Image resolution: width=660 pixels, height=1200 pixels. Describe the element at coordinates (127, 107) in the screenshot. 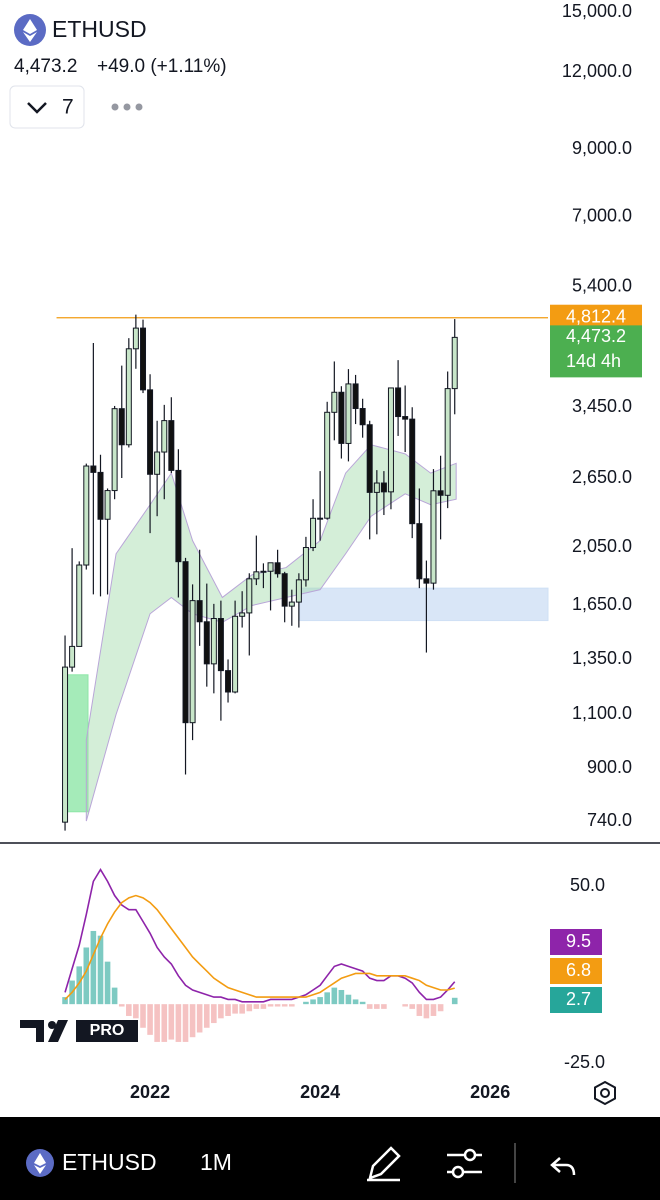

I see `more-menu` at that location.